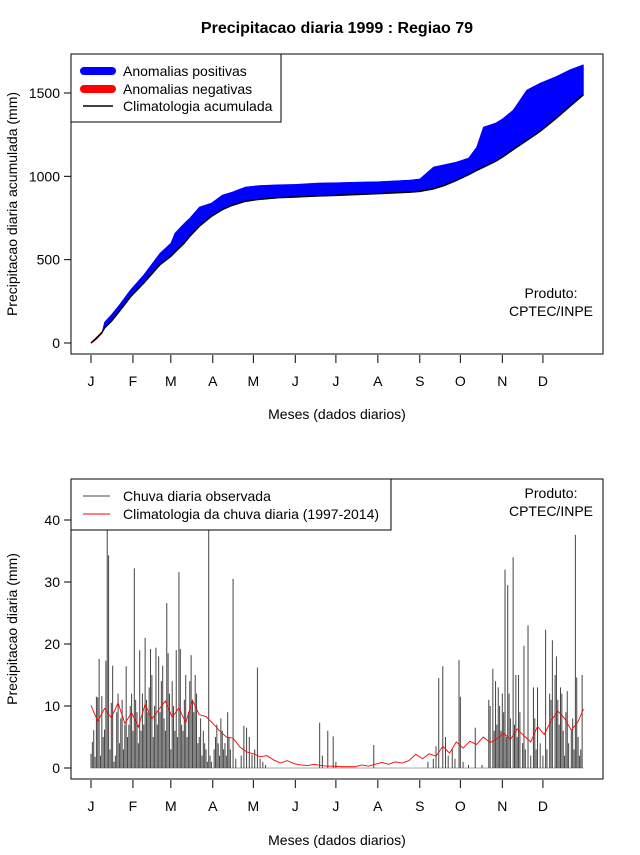  I want to click on y-tick-label: 20, so click(52, 644).